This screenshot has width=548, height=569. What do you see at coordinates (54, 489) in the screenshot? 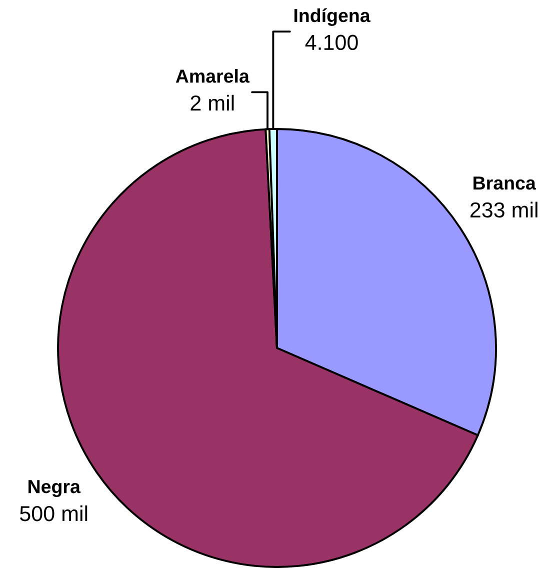
I see `slice-label: Negra` at bounding box center [54, 489].